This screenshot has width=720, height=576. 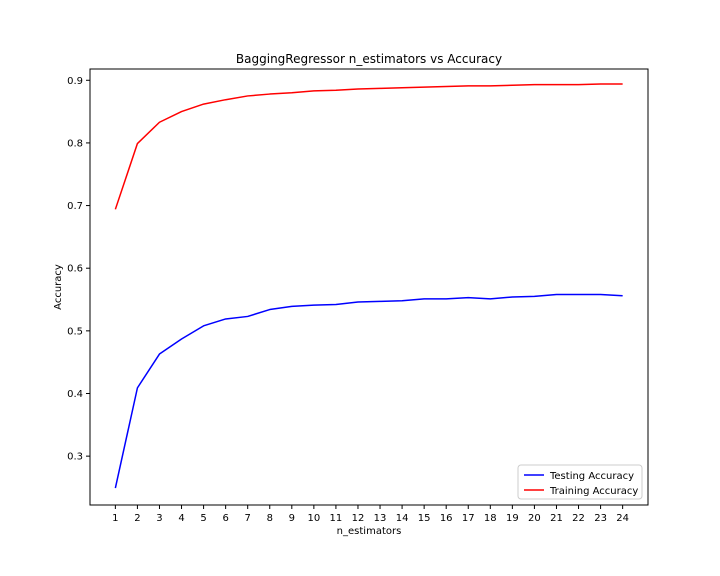 What do you see at coordinates (402, 518) in the screenshot?
I see `x-tick-label: 14` at bounding box center [402, 518].